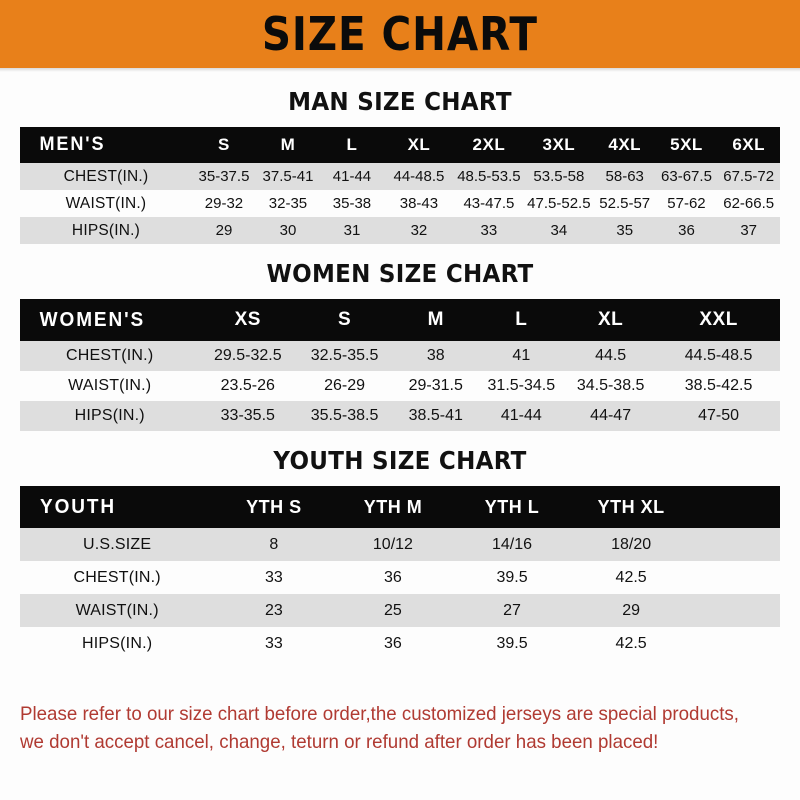  I want to click on youth-hips-s: 33, so click(273, 643).